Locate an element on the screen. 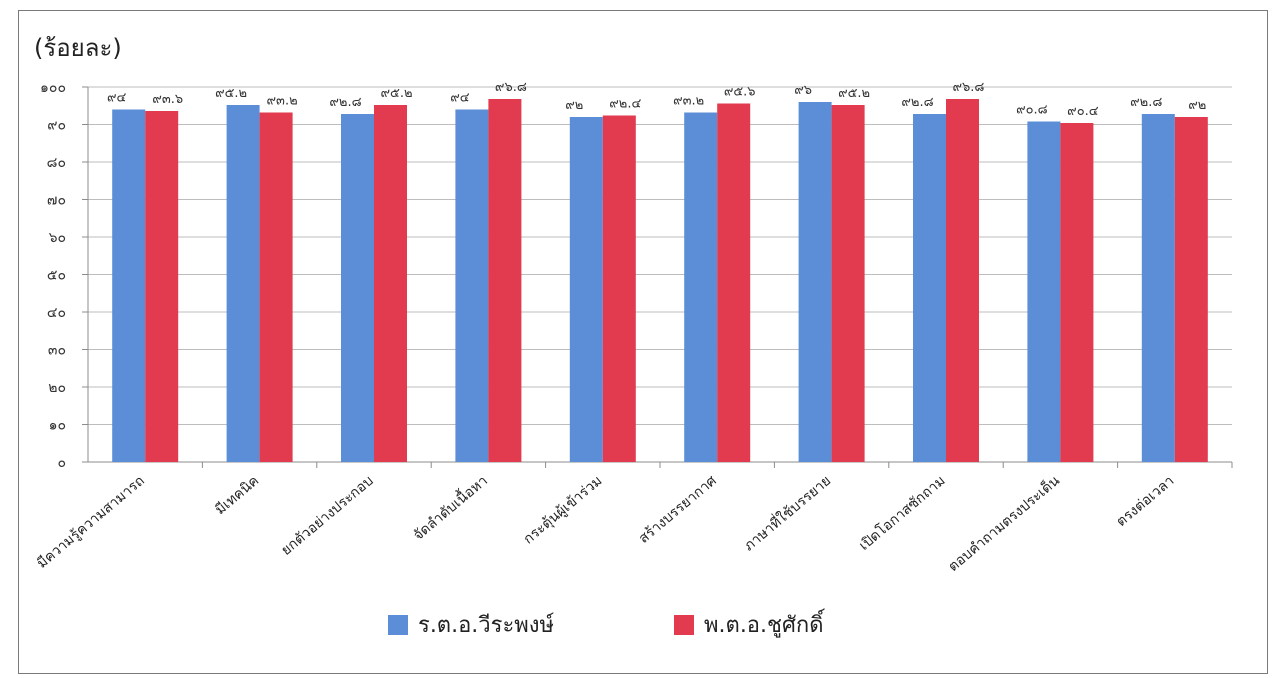  x-tick-label: ตรงต่อเวลา is located at coordinates (1145, 501).